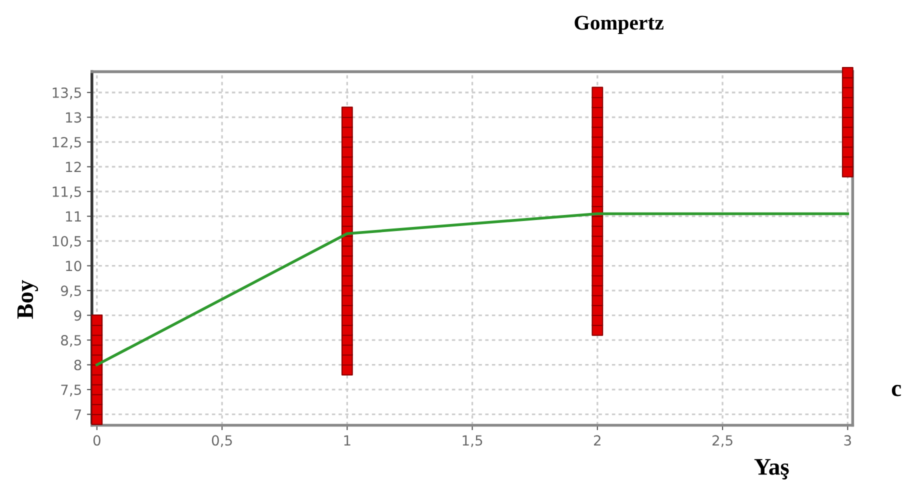 The height and width of the screenshot is (491, 910). What do you see at coordinates (73, 167) in the screenshot?
I see `y-tick-label: 12` at bounding box center [73, 167].